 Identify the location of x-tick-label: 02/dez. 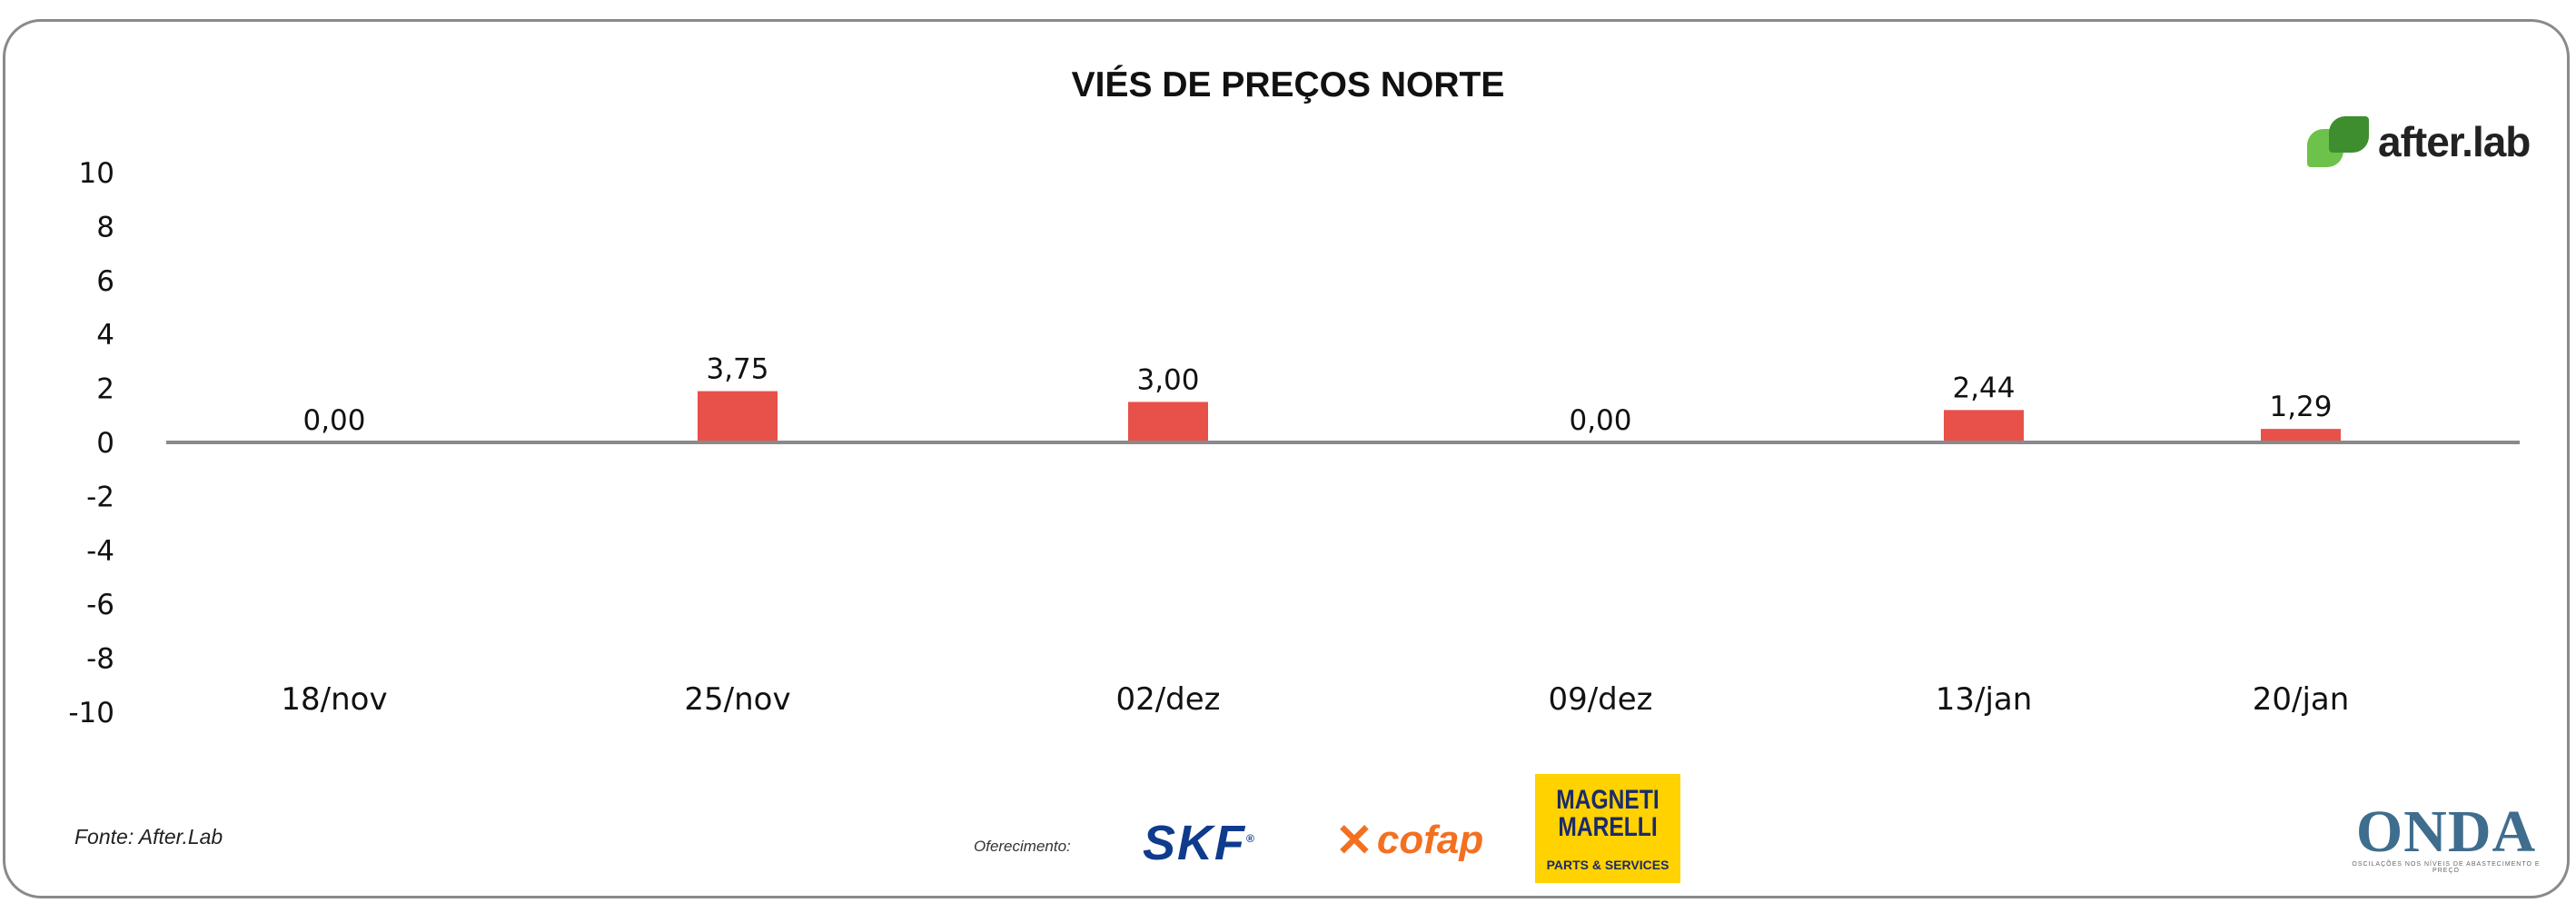
(1167, 699).